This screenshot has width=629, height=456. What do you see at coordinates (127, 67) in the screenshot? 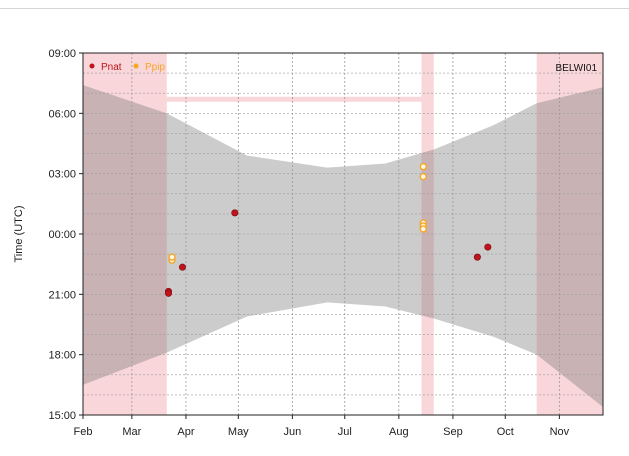
I see `legend: Pnat Ppip` at bounding box center [127, 67].